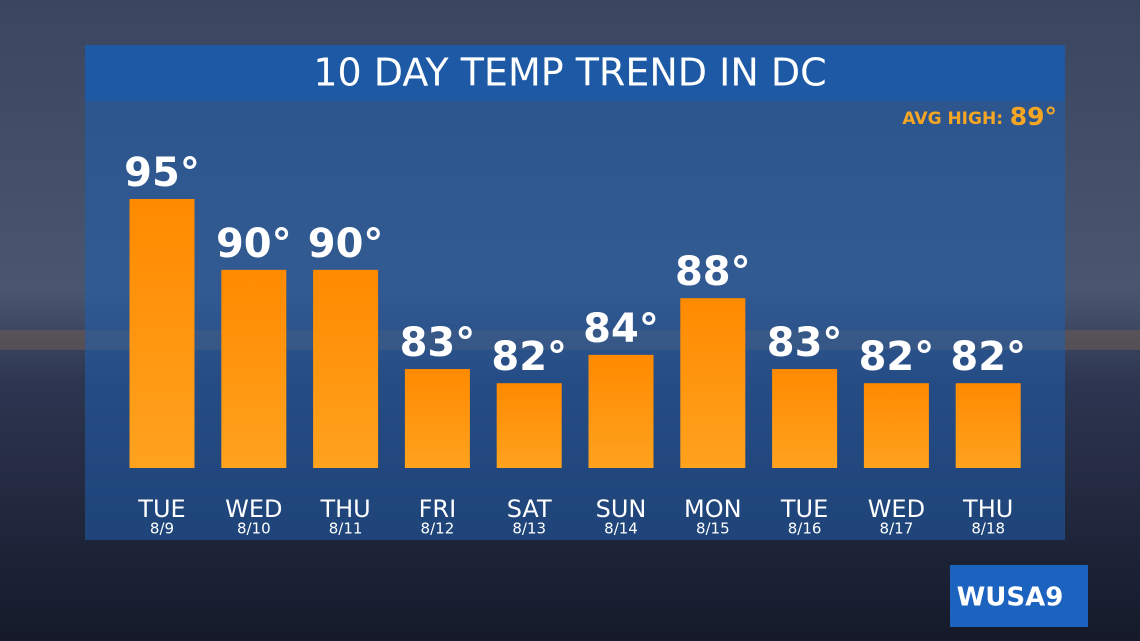  Describe the element at coordinates (621, 509) in the screenshot. I see `x-tick-label: SUN` at that location.